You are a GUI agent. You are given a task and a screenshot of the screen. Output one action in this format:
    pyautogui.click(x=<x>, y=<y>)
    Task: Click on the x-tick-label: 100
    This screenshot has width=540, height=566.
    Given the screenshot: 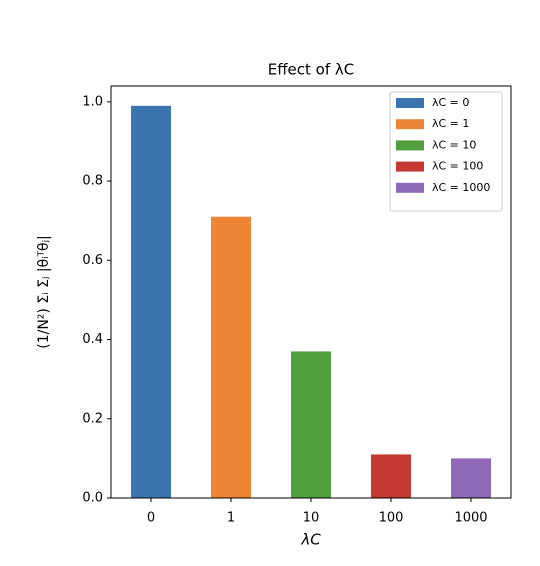 What is the action you would take?
    pyautogui.click(x=391, y=518)
    